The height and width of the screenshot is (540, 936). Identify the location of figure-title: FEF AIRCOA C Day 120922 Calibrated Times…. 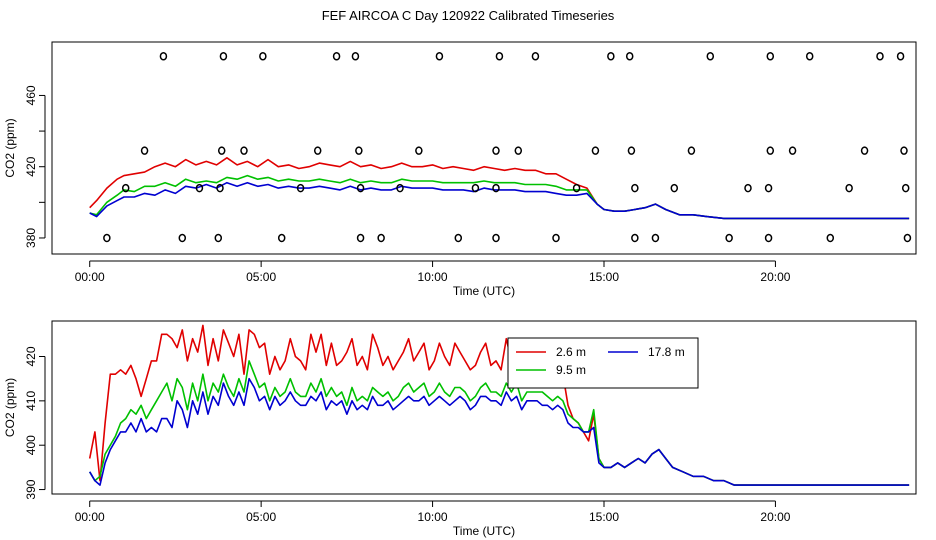
(468, 15).